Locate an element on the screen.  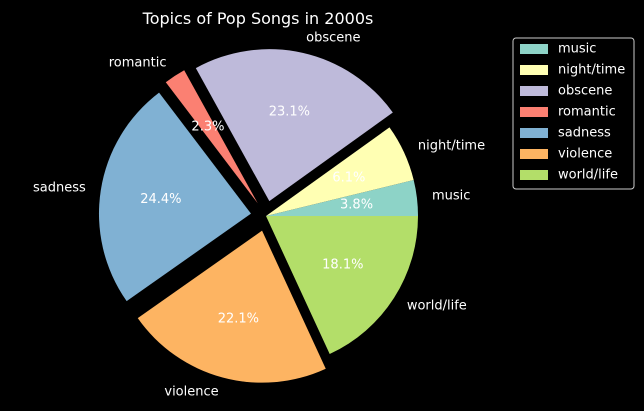
slice-percent-violence: 22.1% is located at coordinates (238, 318).